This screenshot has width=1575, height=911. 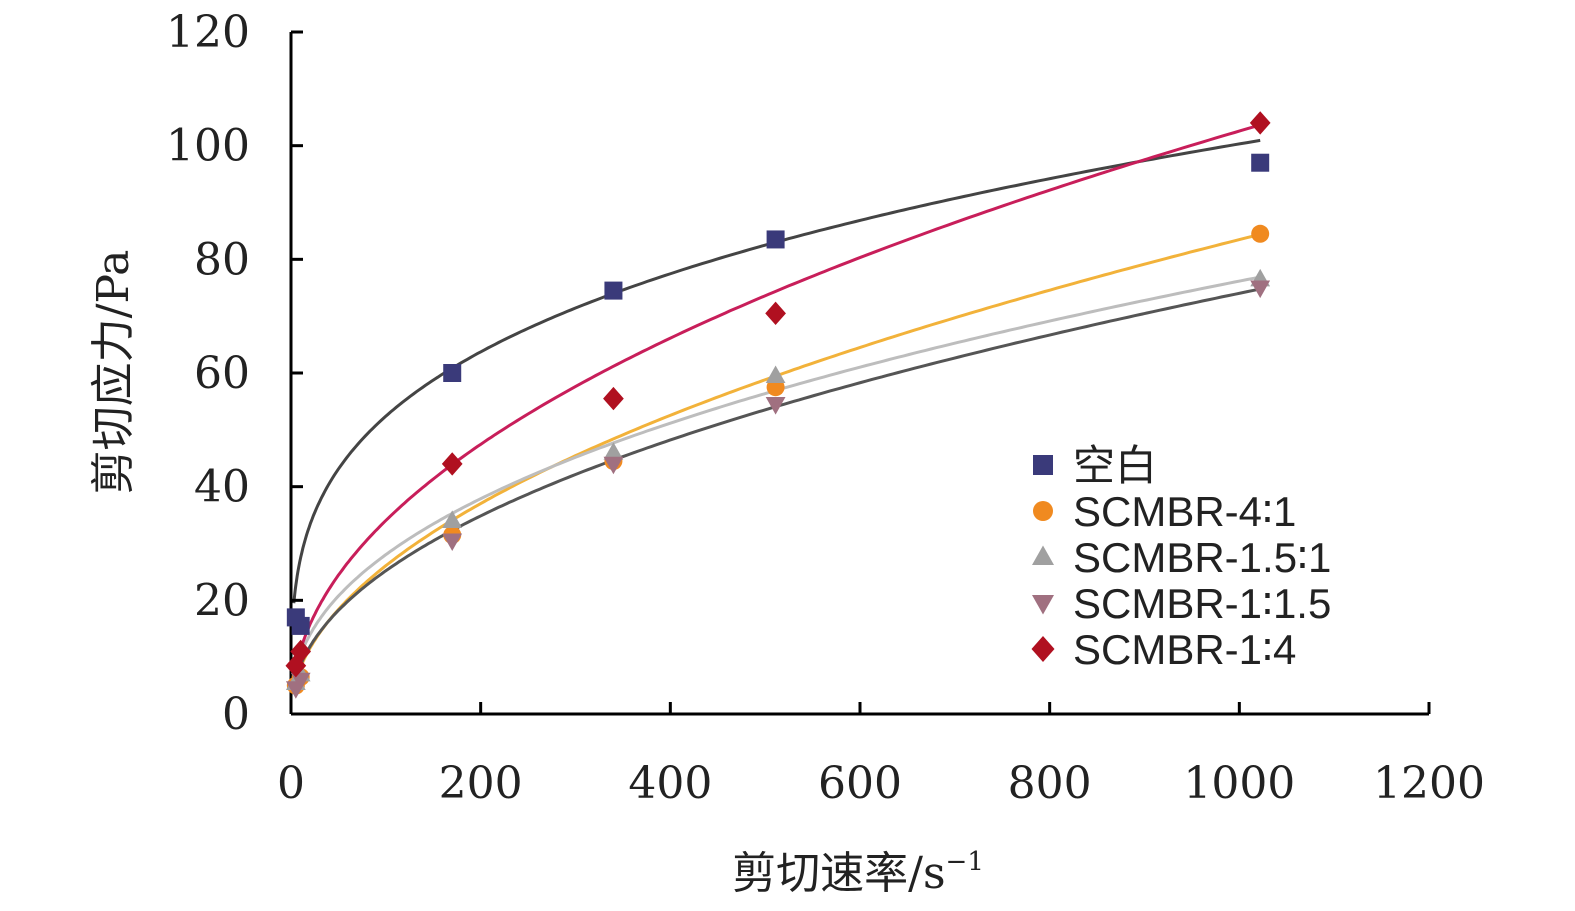 I want to click on y-tick-label: 100, so click(x=208, y=146).